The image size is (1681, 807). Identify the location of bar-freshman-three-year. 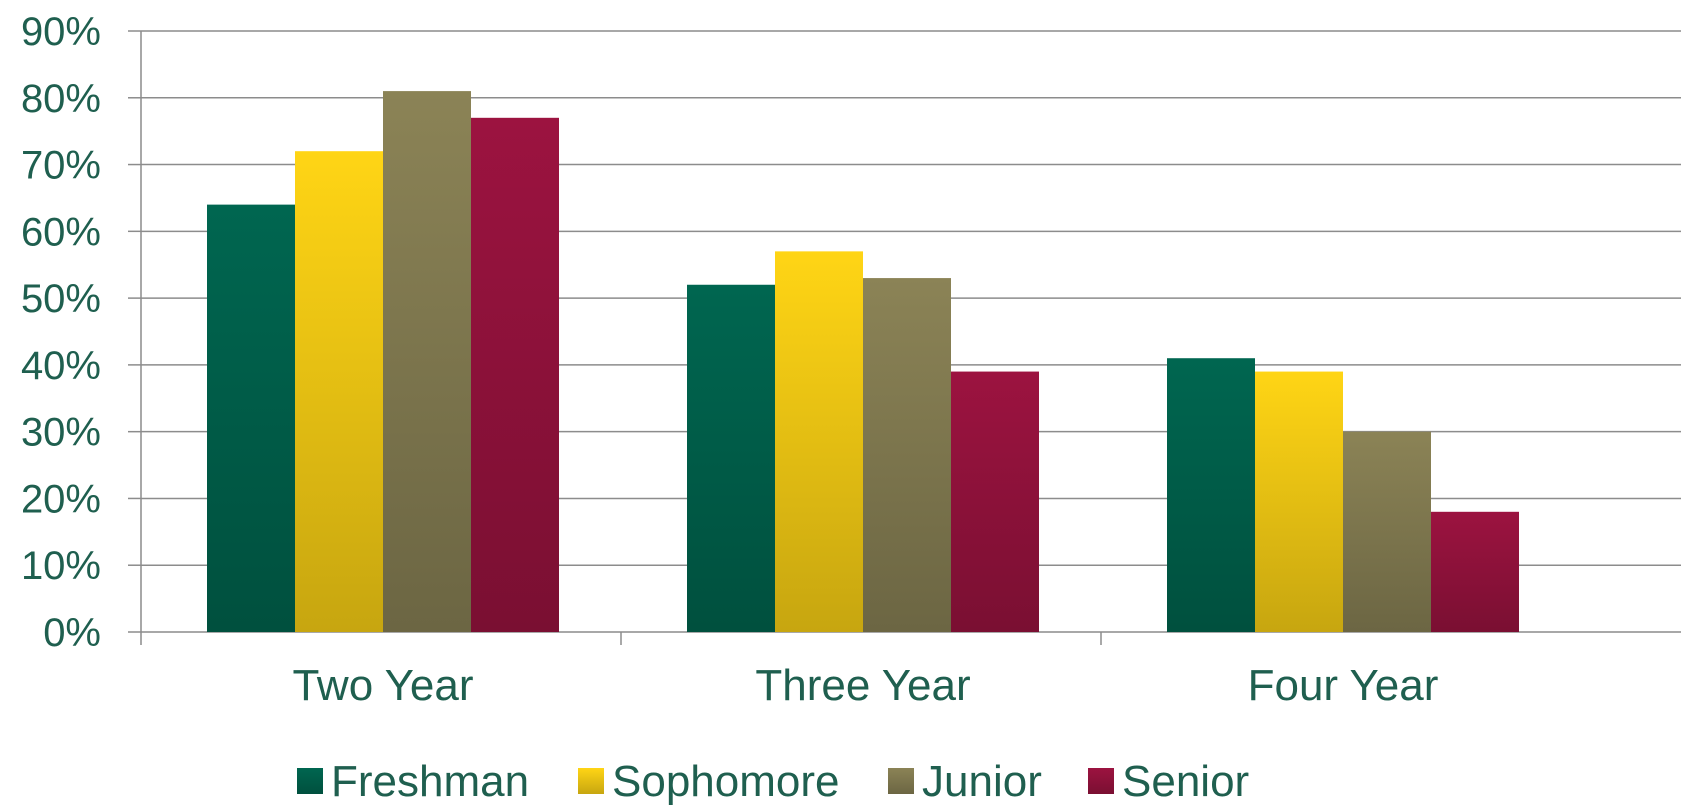
(731, 458).